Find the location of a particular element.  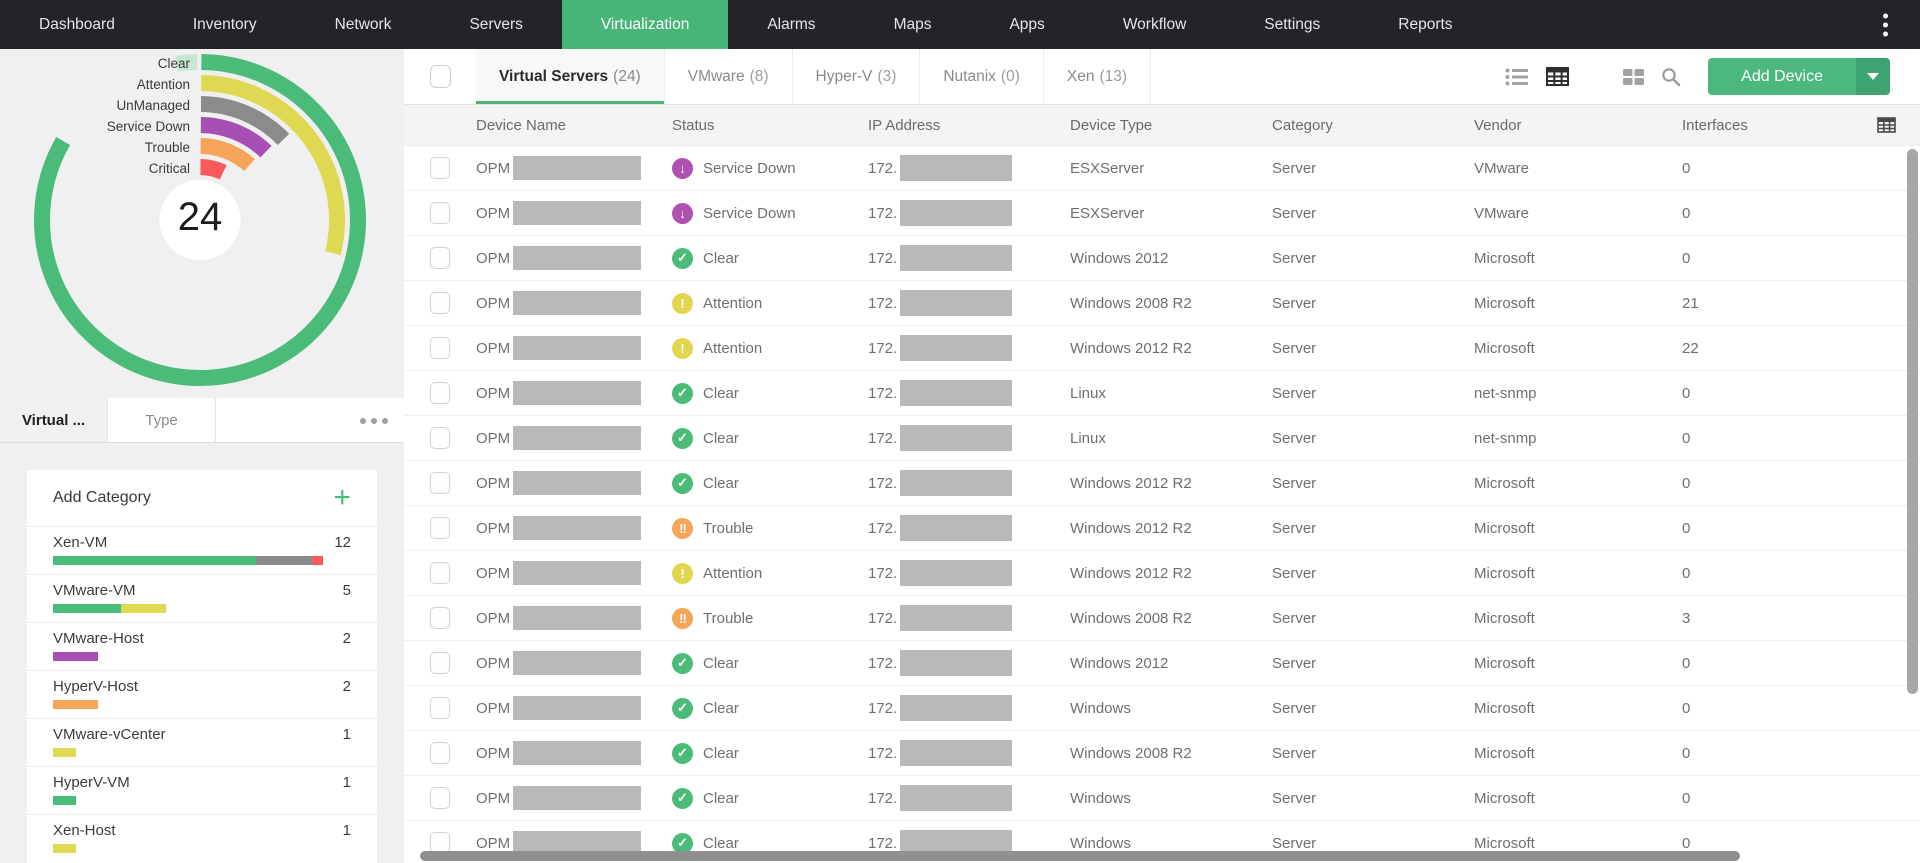

category-item-vmware-host: VMware-Host 2 is located at coordinates (202, 646).